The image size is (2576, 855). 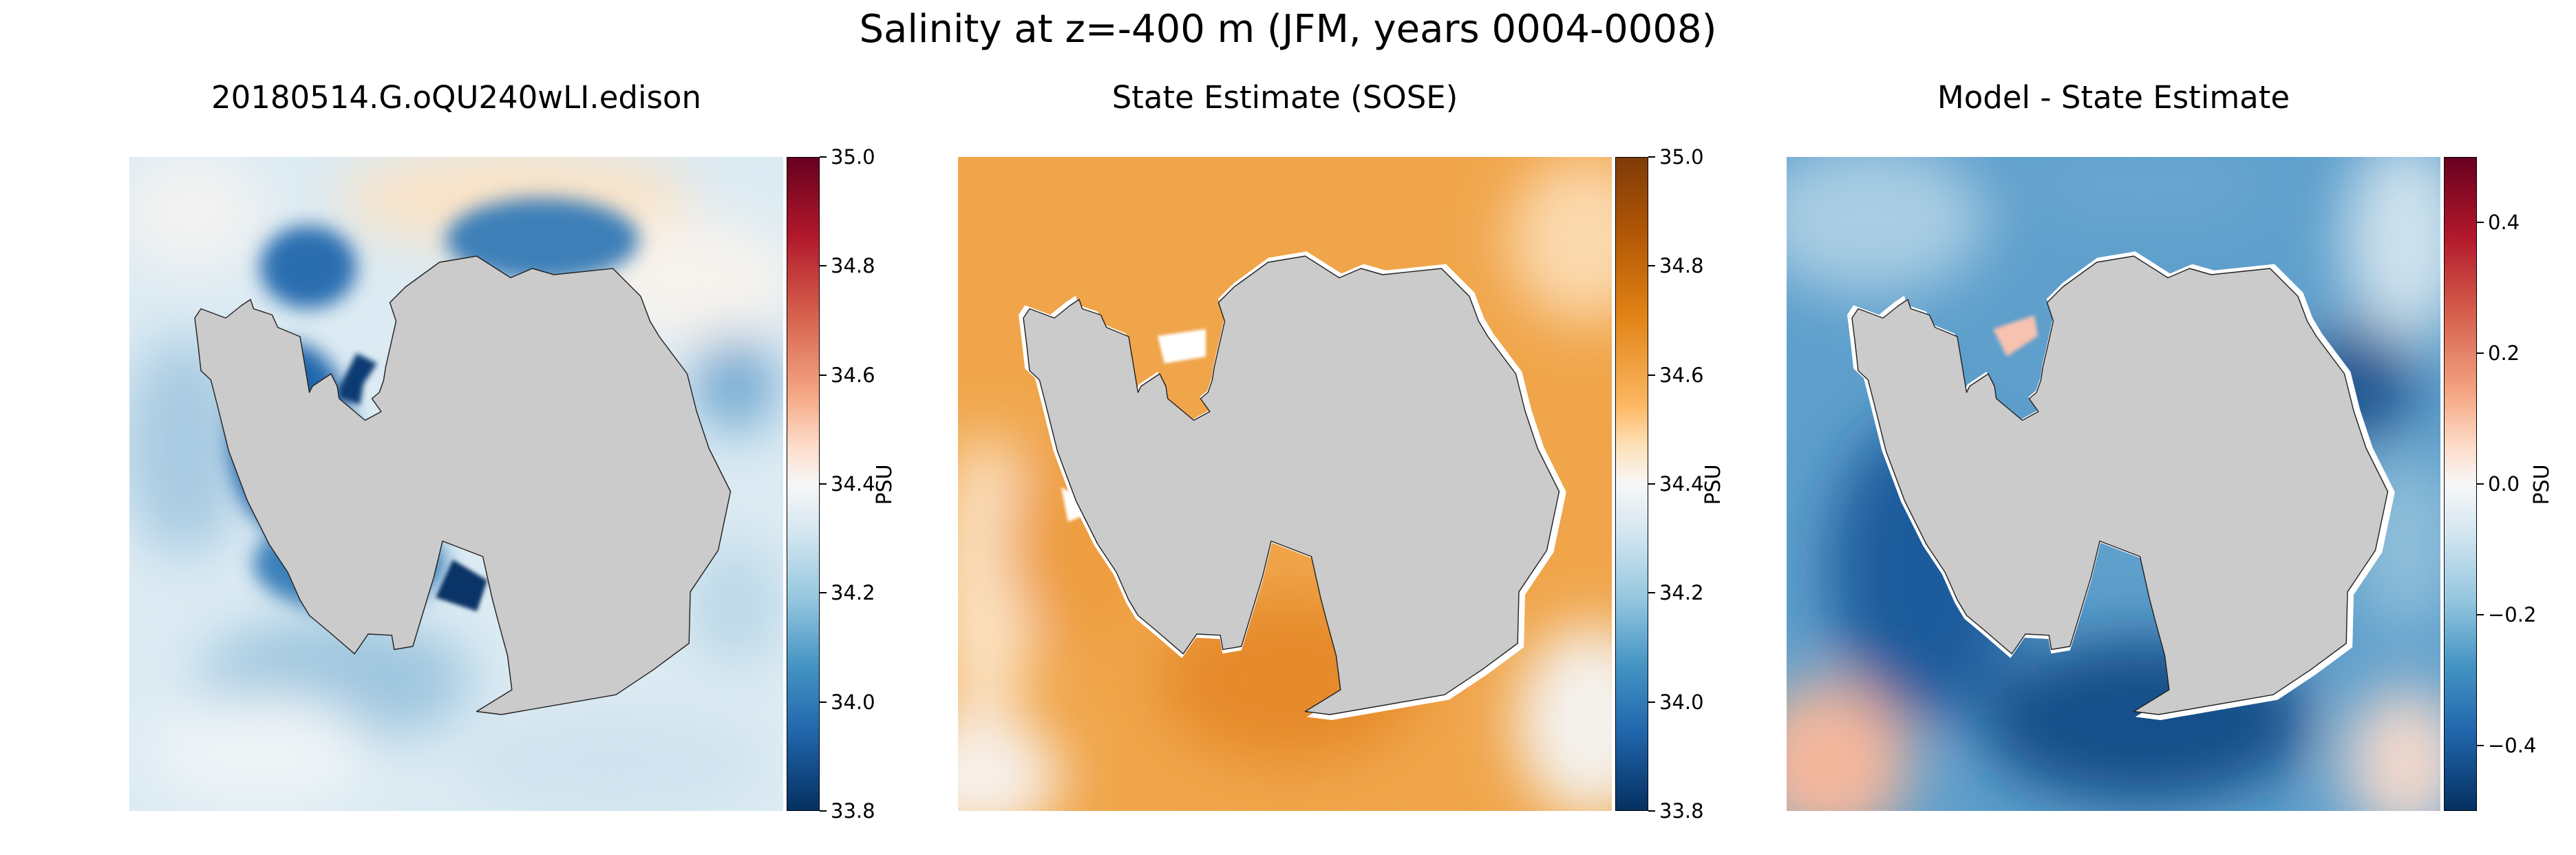 I want to click on panel-3-colorbar-ticks: 0.4 0.2 0.0 −0.2 −0.4, so click(x=2511, y=484).